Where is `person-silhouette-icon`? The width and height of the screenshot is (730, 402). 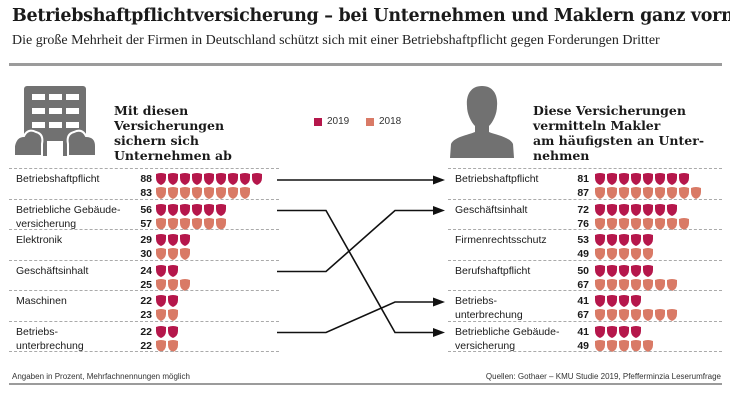
person-silhouette-icon is located at coordinates (482, 122).